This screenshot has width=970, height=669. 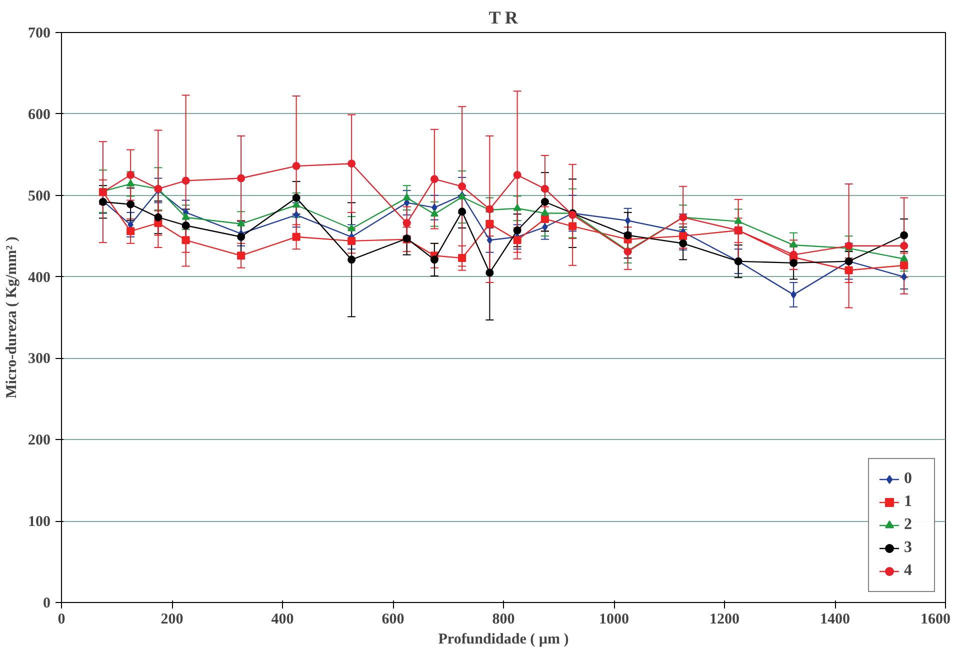 I want to click on legend-label: 4, so click(x=908, y=571).